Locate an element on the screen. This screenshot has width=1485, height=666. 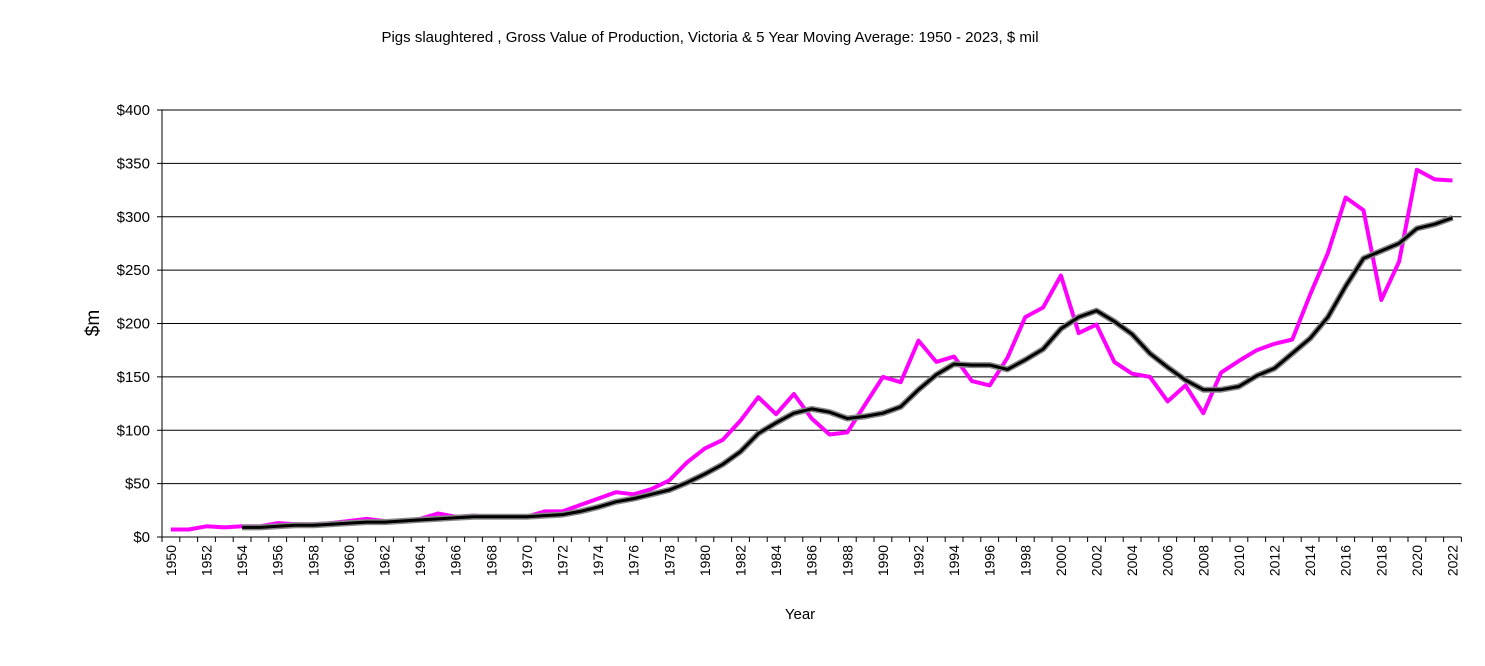
x-tick-label: 1954 is located at coordinates (242, 560).